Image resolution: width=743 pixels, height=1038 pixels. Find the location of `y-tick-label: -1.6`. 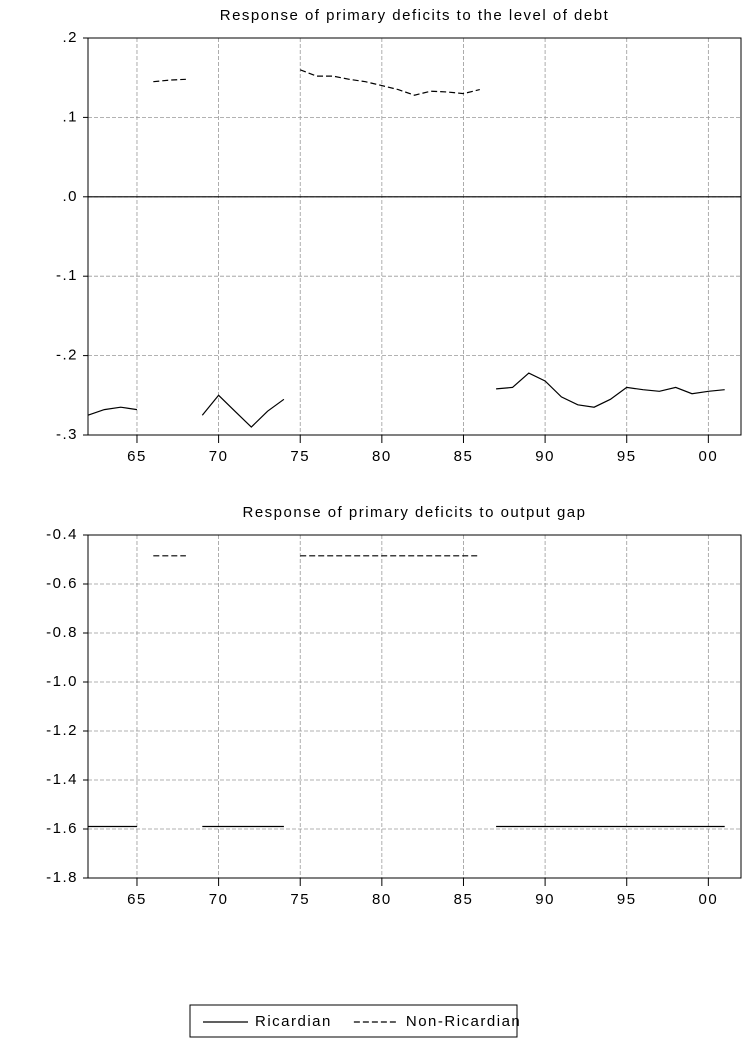

y-tick-label: -1.6 is located at coordinates (62, 828).